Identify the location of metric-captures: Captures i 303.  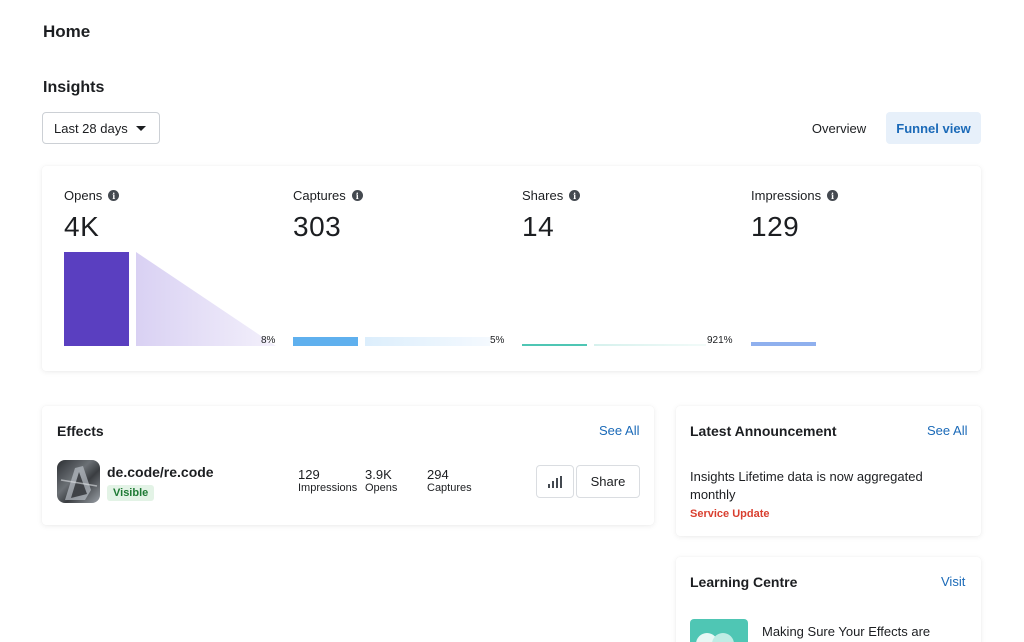
(328, 215).